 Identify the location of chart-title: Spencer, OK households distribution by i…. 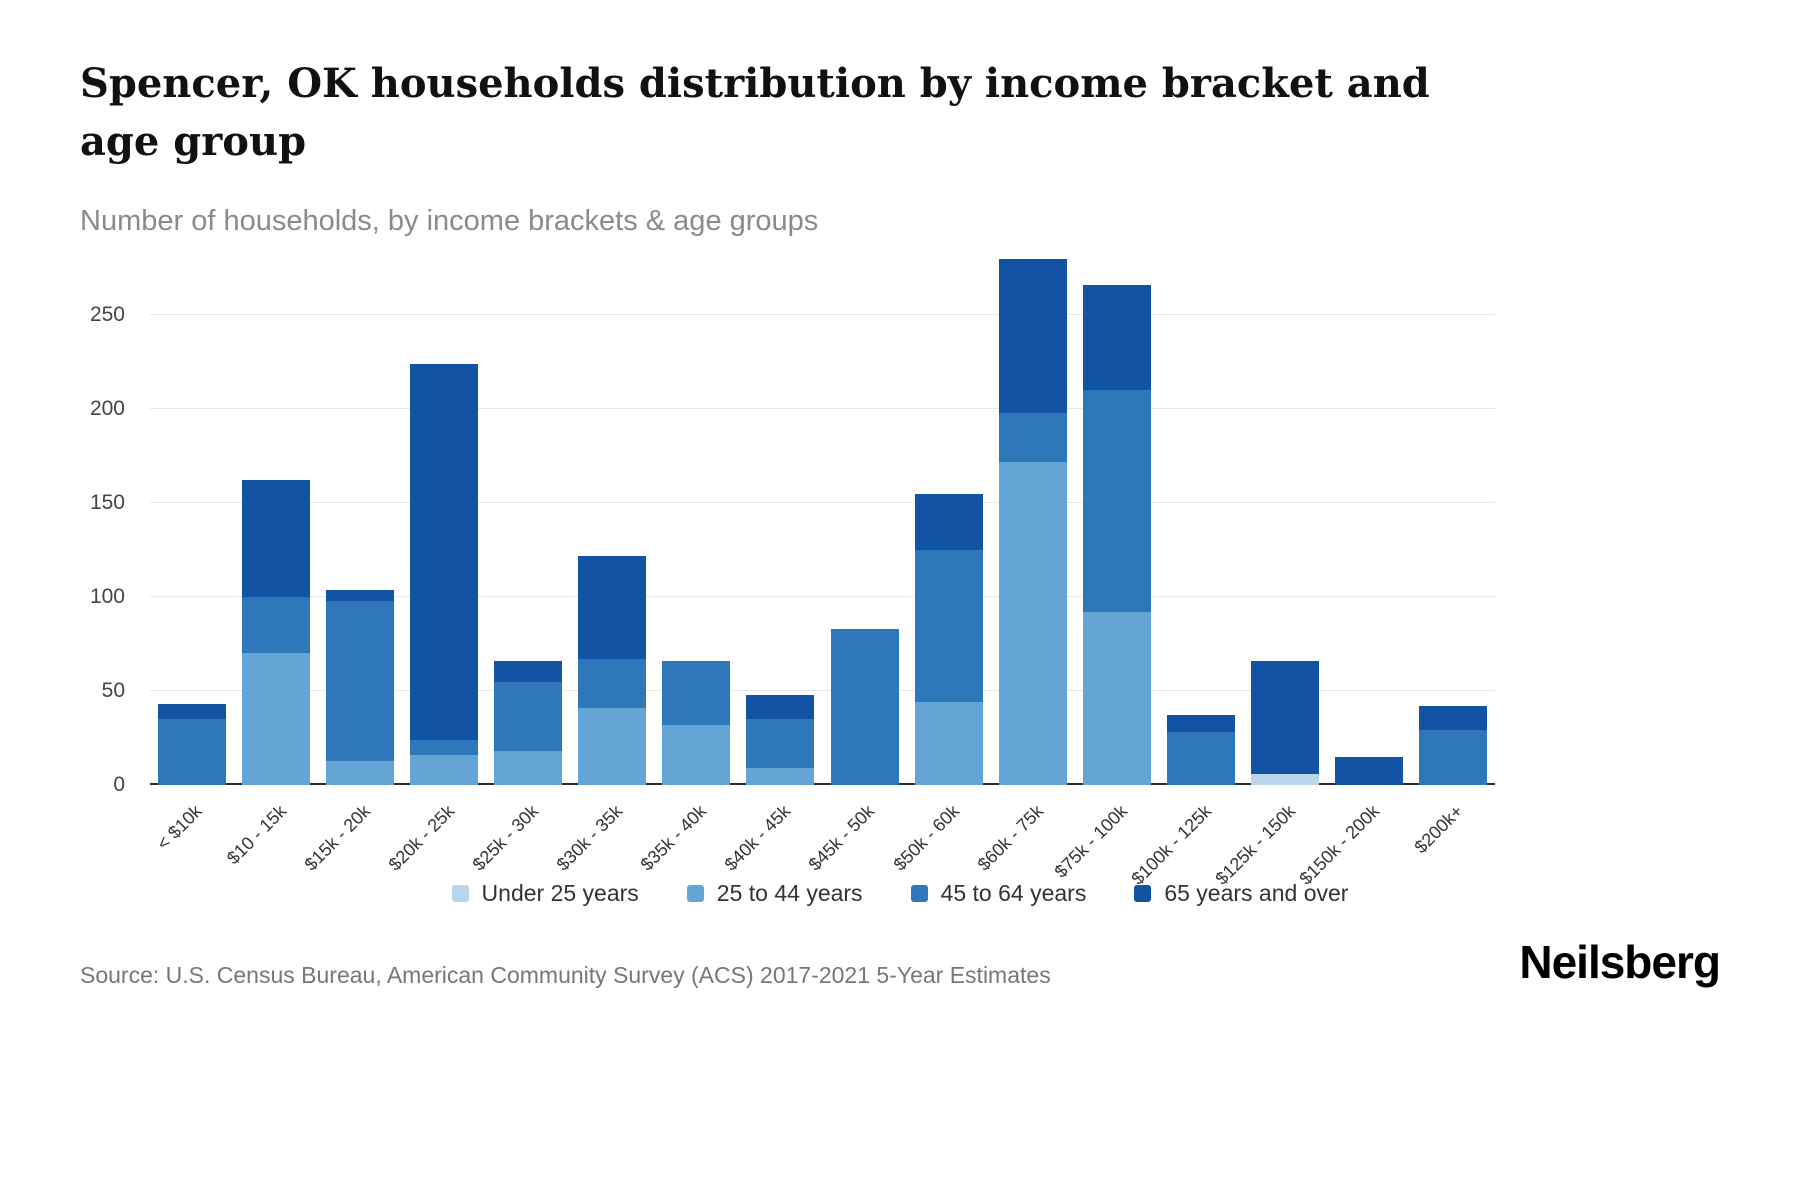
(755, 112).